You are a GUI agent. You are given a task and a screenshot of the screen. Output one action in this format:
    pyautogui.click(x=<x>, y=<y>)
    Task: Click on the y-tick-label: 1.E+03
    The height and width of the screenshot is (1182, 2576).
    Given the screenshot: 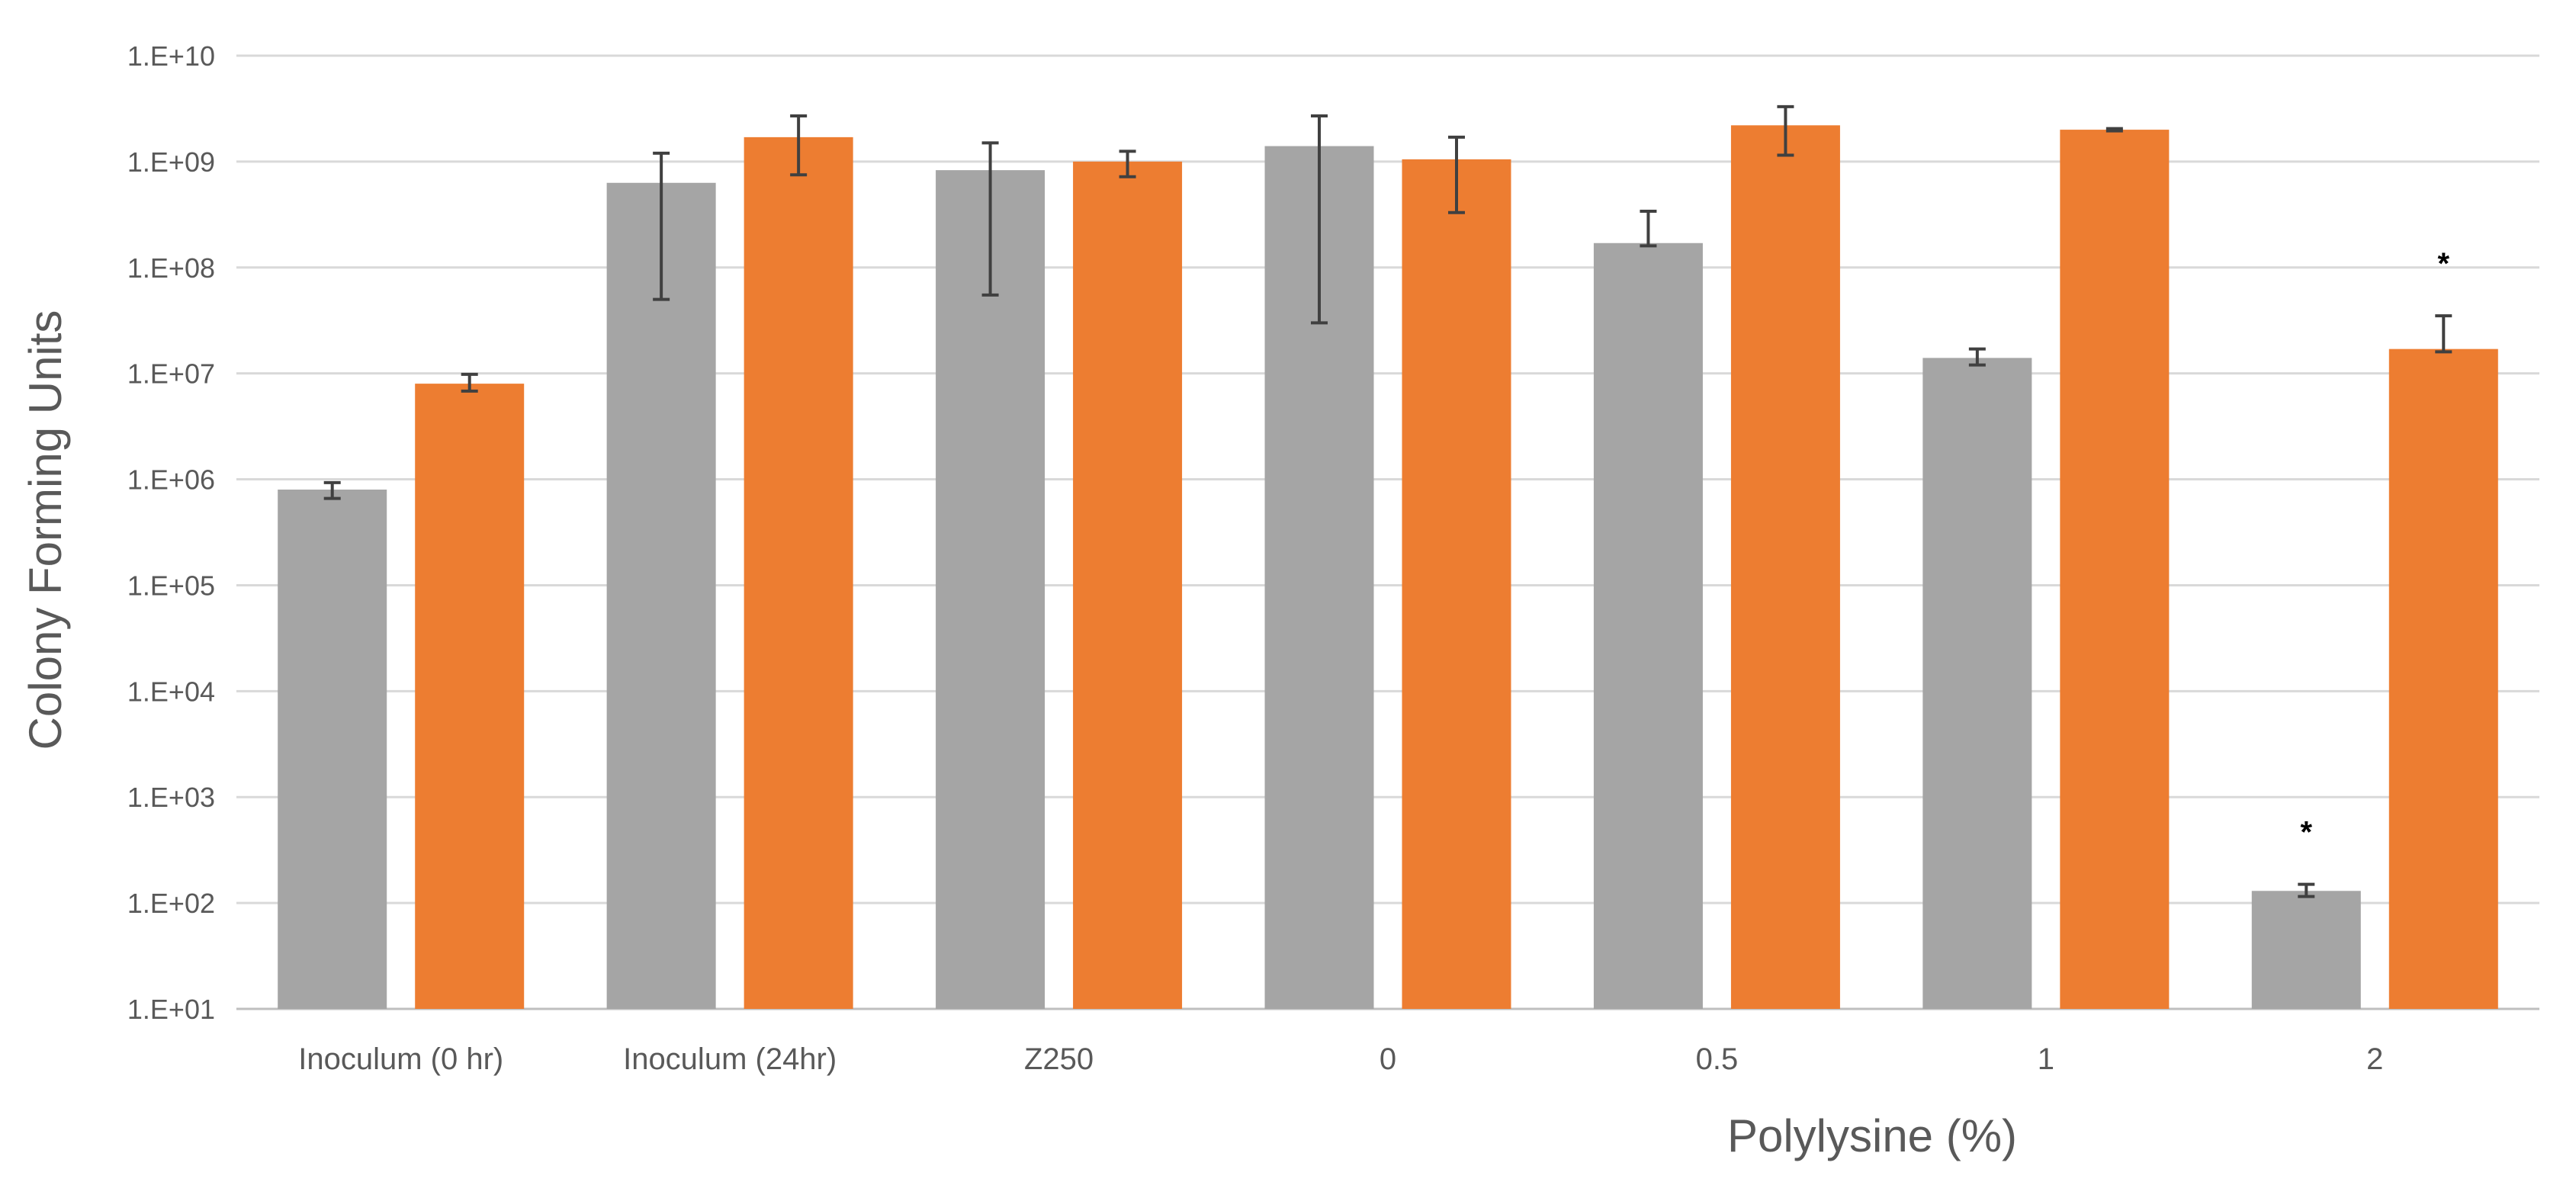 What is the action you would take?
    pyautogui.click(x=171, y=797)
    